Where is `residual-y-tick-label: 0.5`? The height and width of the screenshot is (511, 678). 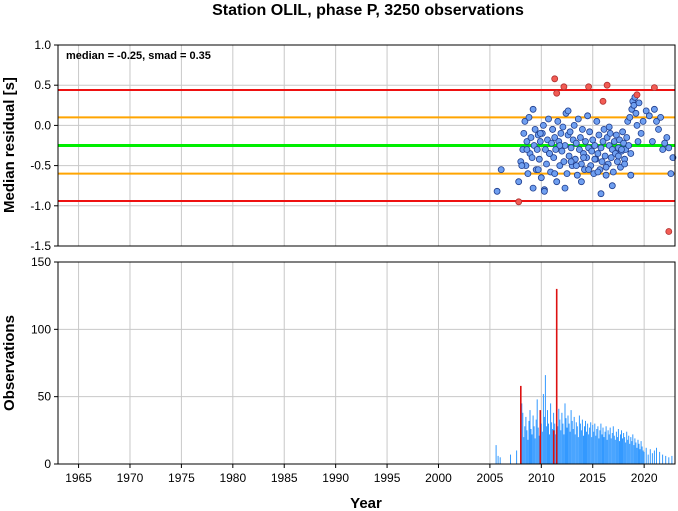 residual-y-tick-label: 0.5 is located at coordinates (42, 85).